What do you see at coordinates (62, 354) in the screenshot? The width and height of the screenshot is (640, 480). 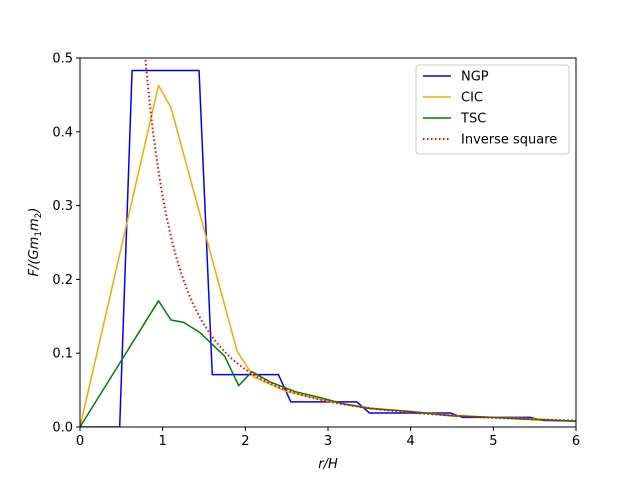 I see `y-tick-label-1: 0.1` at bounding box center [62, 354].